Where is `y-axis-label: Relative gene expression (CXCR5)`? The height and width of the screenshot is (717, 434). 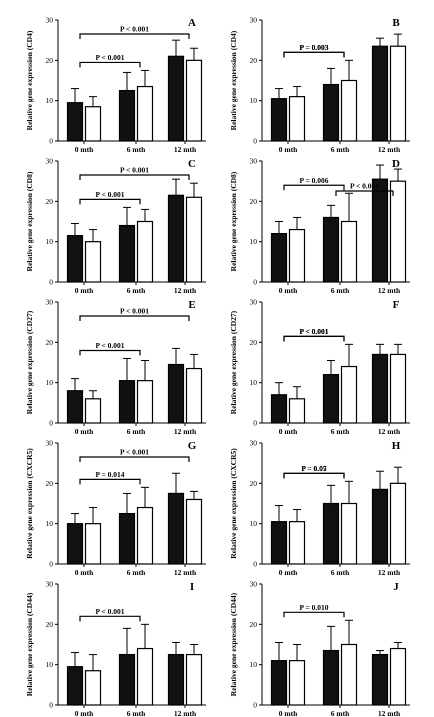 y-axis-label: Relative gene expression (CXCR5) is located at coordinates (29, 503).